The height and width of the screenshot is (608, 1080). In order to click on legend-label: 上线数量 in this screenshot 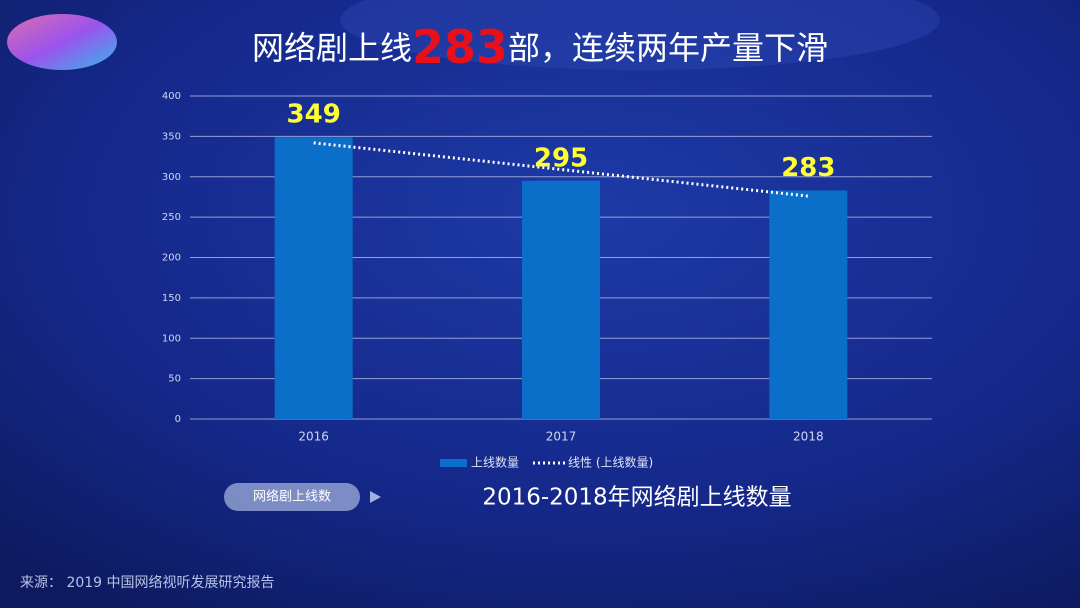, I will do `click(495, 462)`.